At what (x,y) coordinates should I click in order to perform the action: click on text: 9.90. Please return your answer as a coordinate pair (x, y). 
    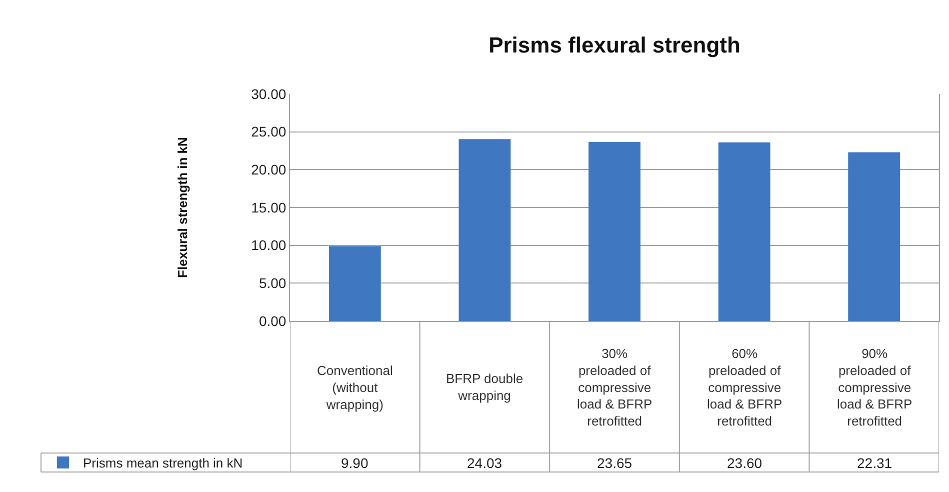
    Looking at the image, I should click on (354, 463).